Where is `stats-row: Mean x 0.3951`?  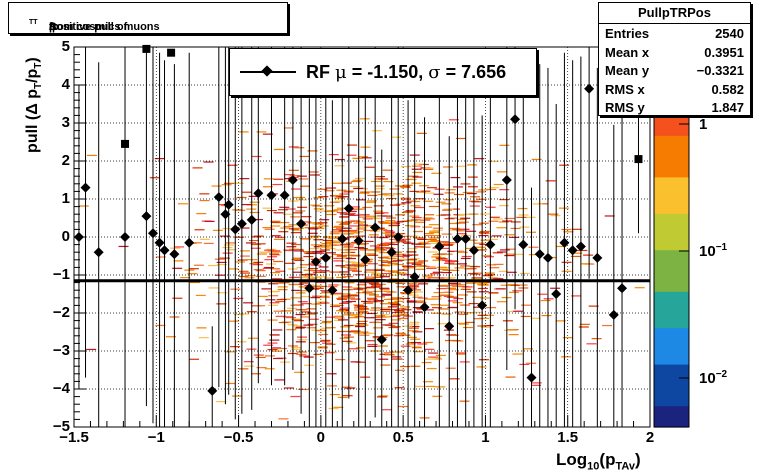
stats-row: Mean x 0.3951 is located at coordinates (674, 52).